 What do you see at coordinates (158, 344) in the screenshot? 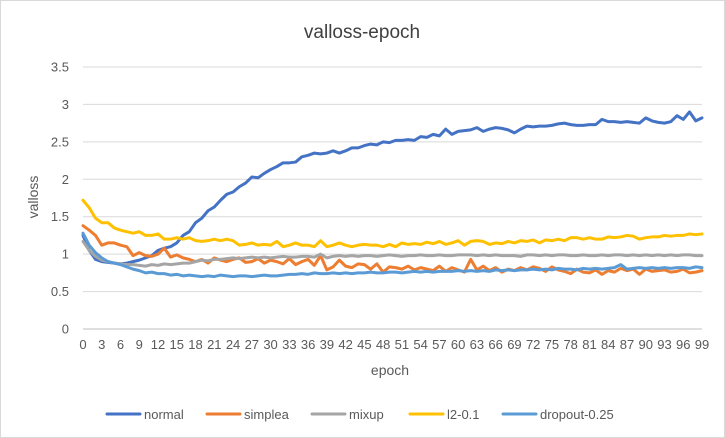
I see `x-tick-label: 12` at bounding box center [158, 344].